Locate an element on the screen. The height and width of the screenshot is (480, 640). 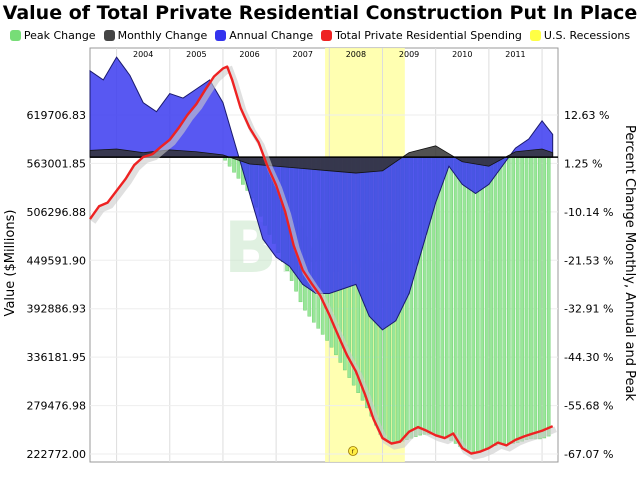
x-tick-label: 2011 is located at coordinates (515, 54).